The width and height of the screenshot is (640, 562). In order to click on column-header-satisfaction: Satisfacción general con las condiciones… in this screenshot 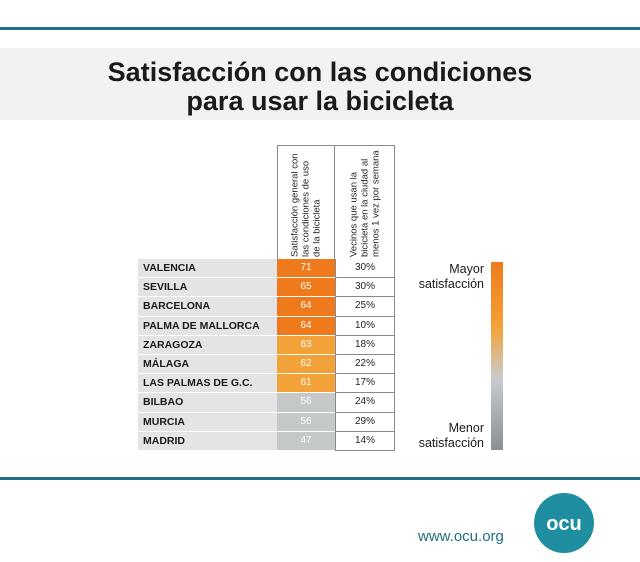, I will do `click(306, 202)`.